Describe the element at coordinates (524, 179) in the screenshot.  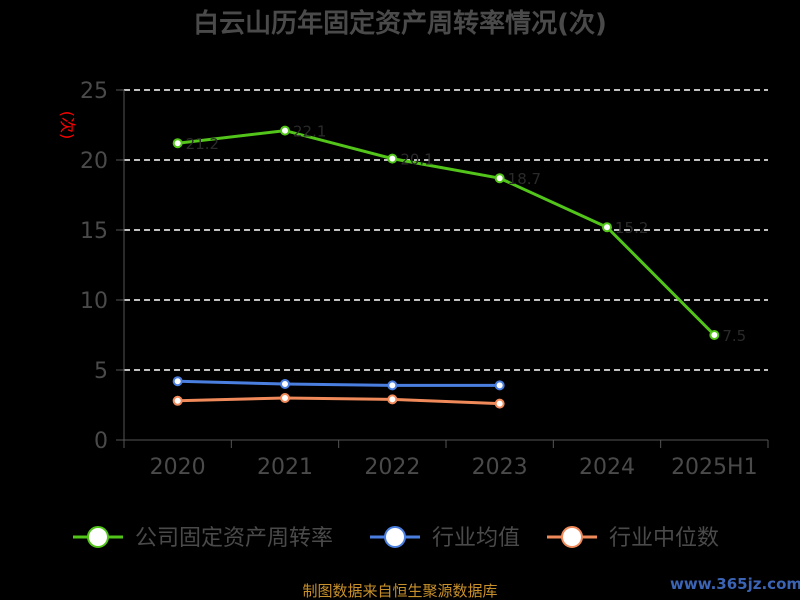
I see `data-label: 18.7` at that location.